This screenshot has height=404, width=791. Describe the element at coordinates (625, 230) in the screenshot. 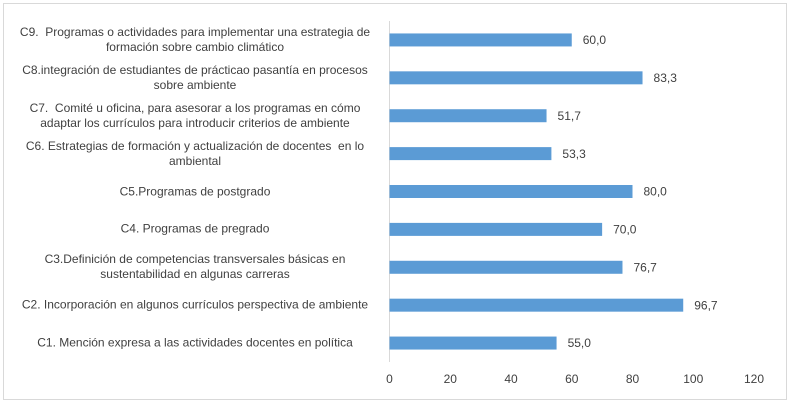

I see `data-label: 70,0` at that location.